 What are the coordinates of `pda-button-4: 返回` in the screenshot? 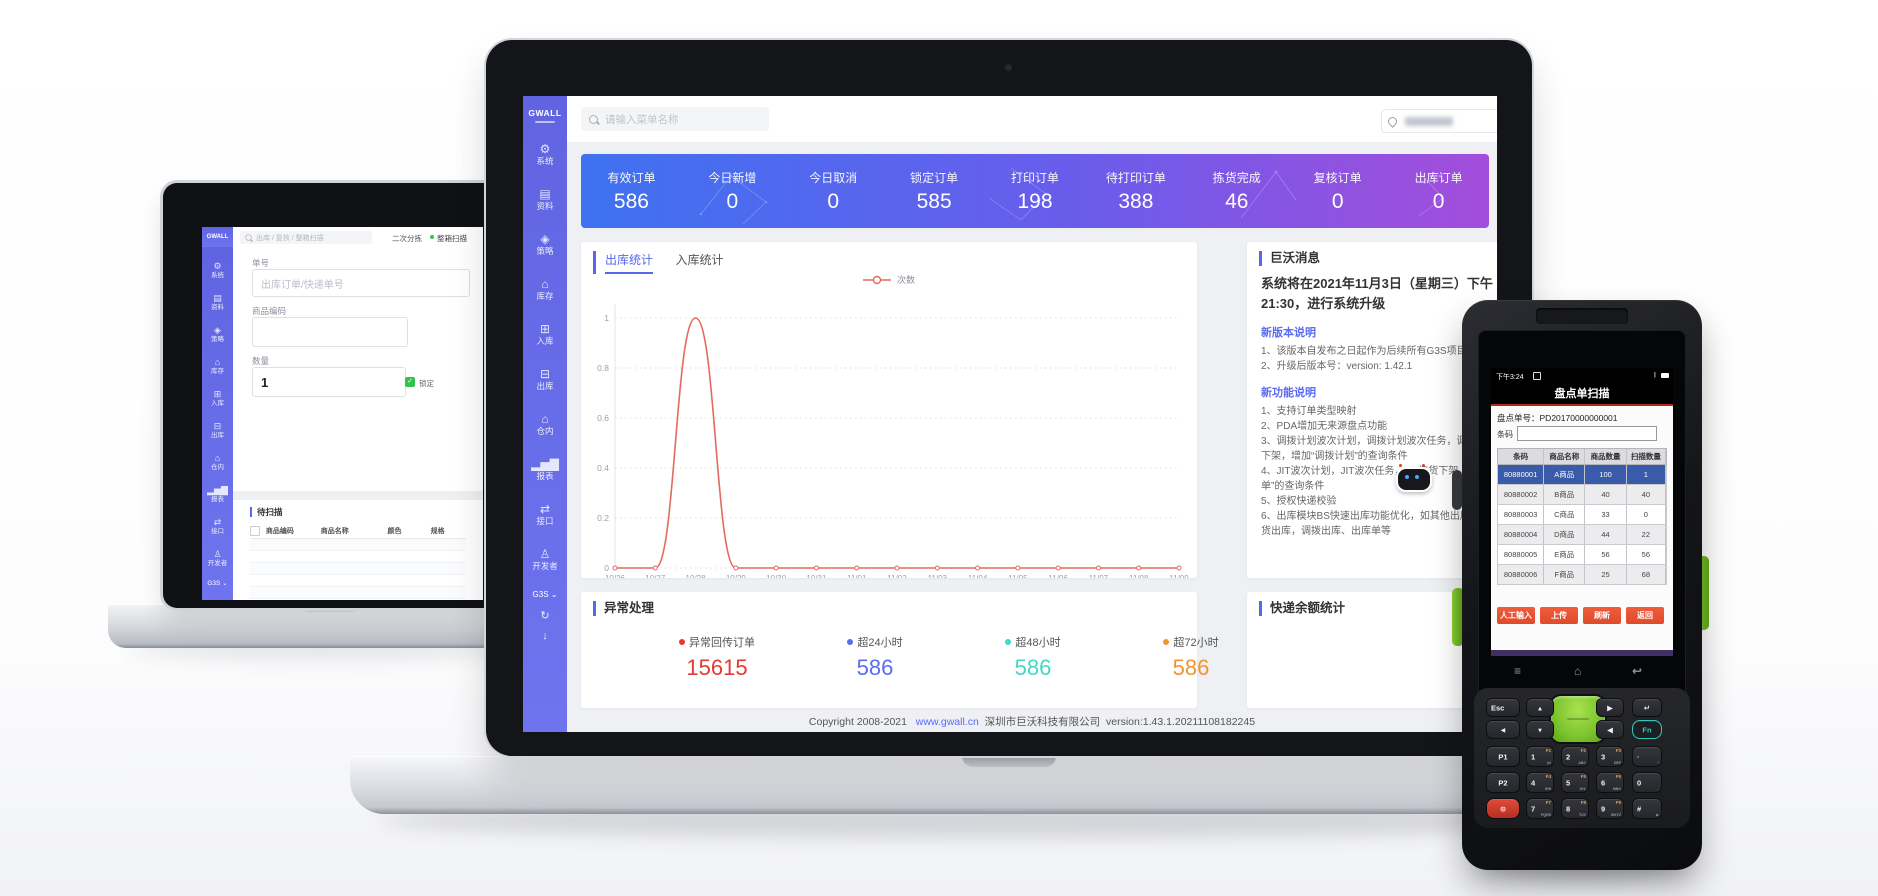 It's located at (1645, 615).